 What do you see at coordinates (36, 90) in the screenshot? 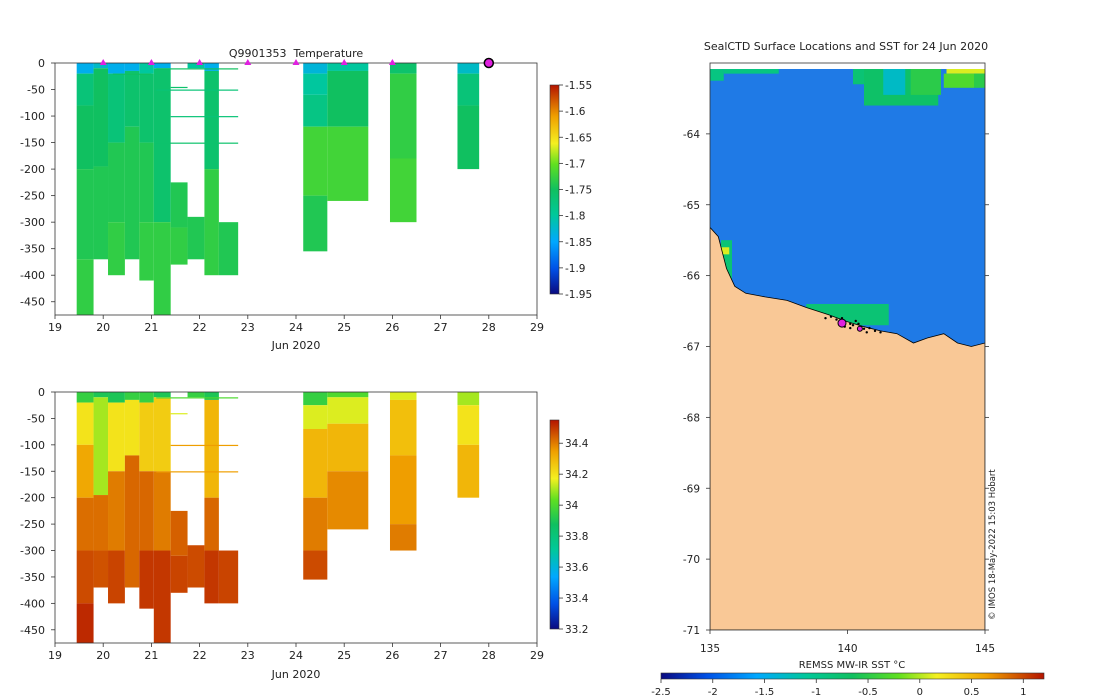
I see `temperature-y-tick-label-1: -50` at bounding box center [36, 90].